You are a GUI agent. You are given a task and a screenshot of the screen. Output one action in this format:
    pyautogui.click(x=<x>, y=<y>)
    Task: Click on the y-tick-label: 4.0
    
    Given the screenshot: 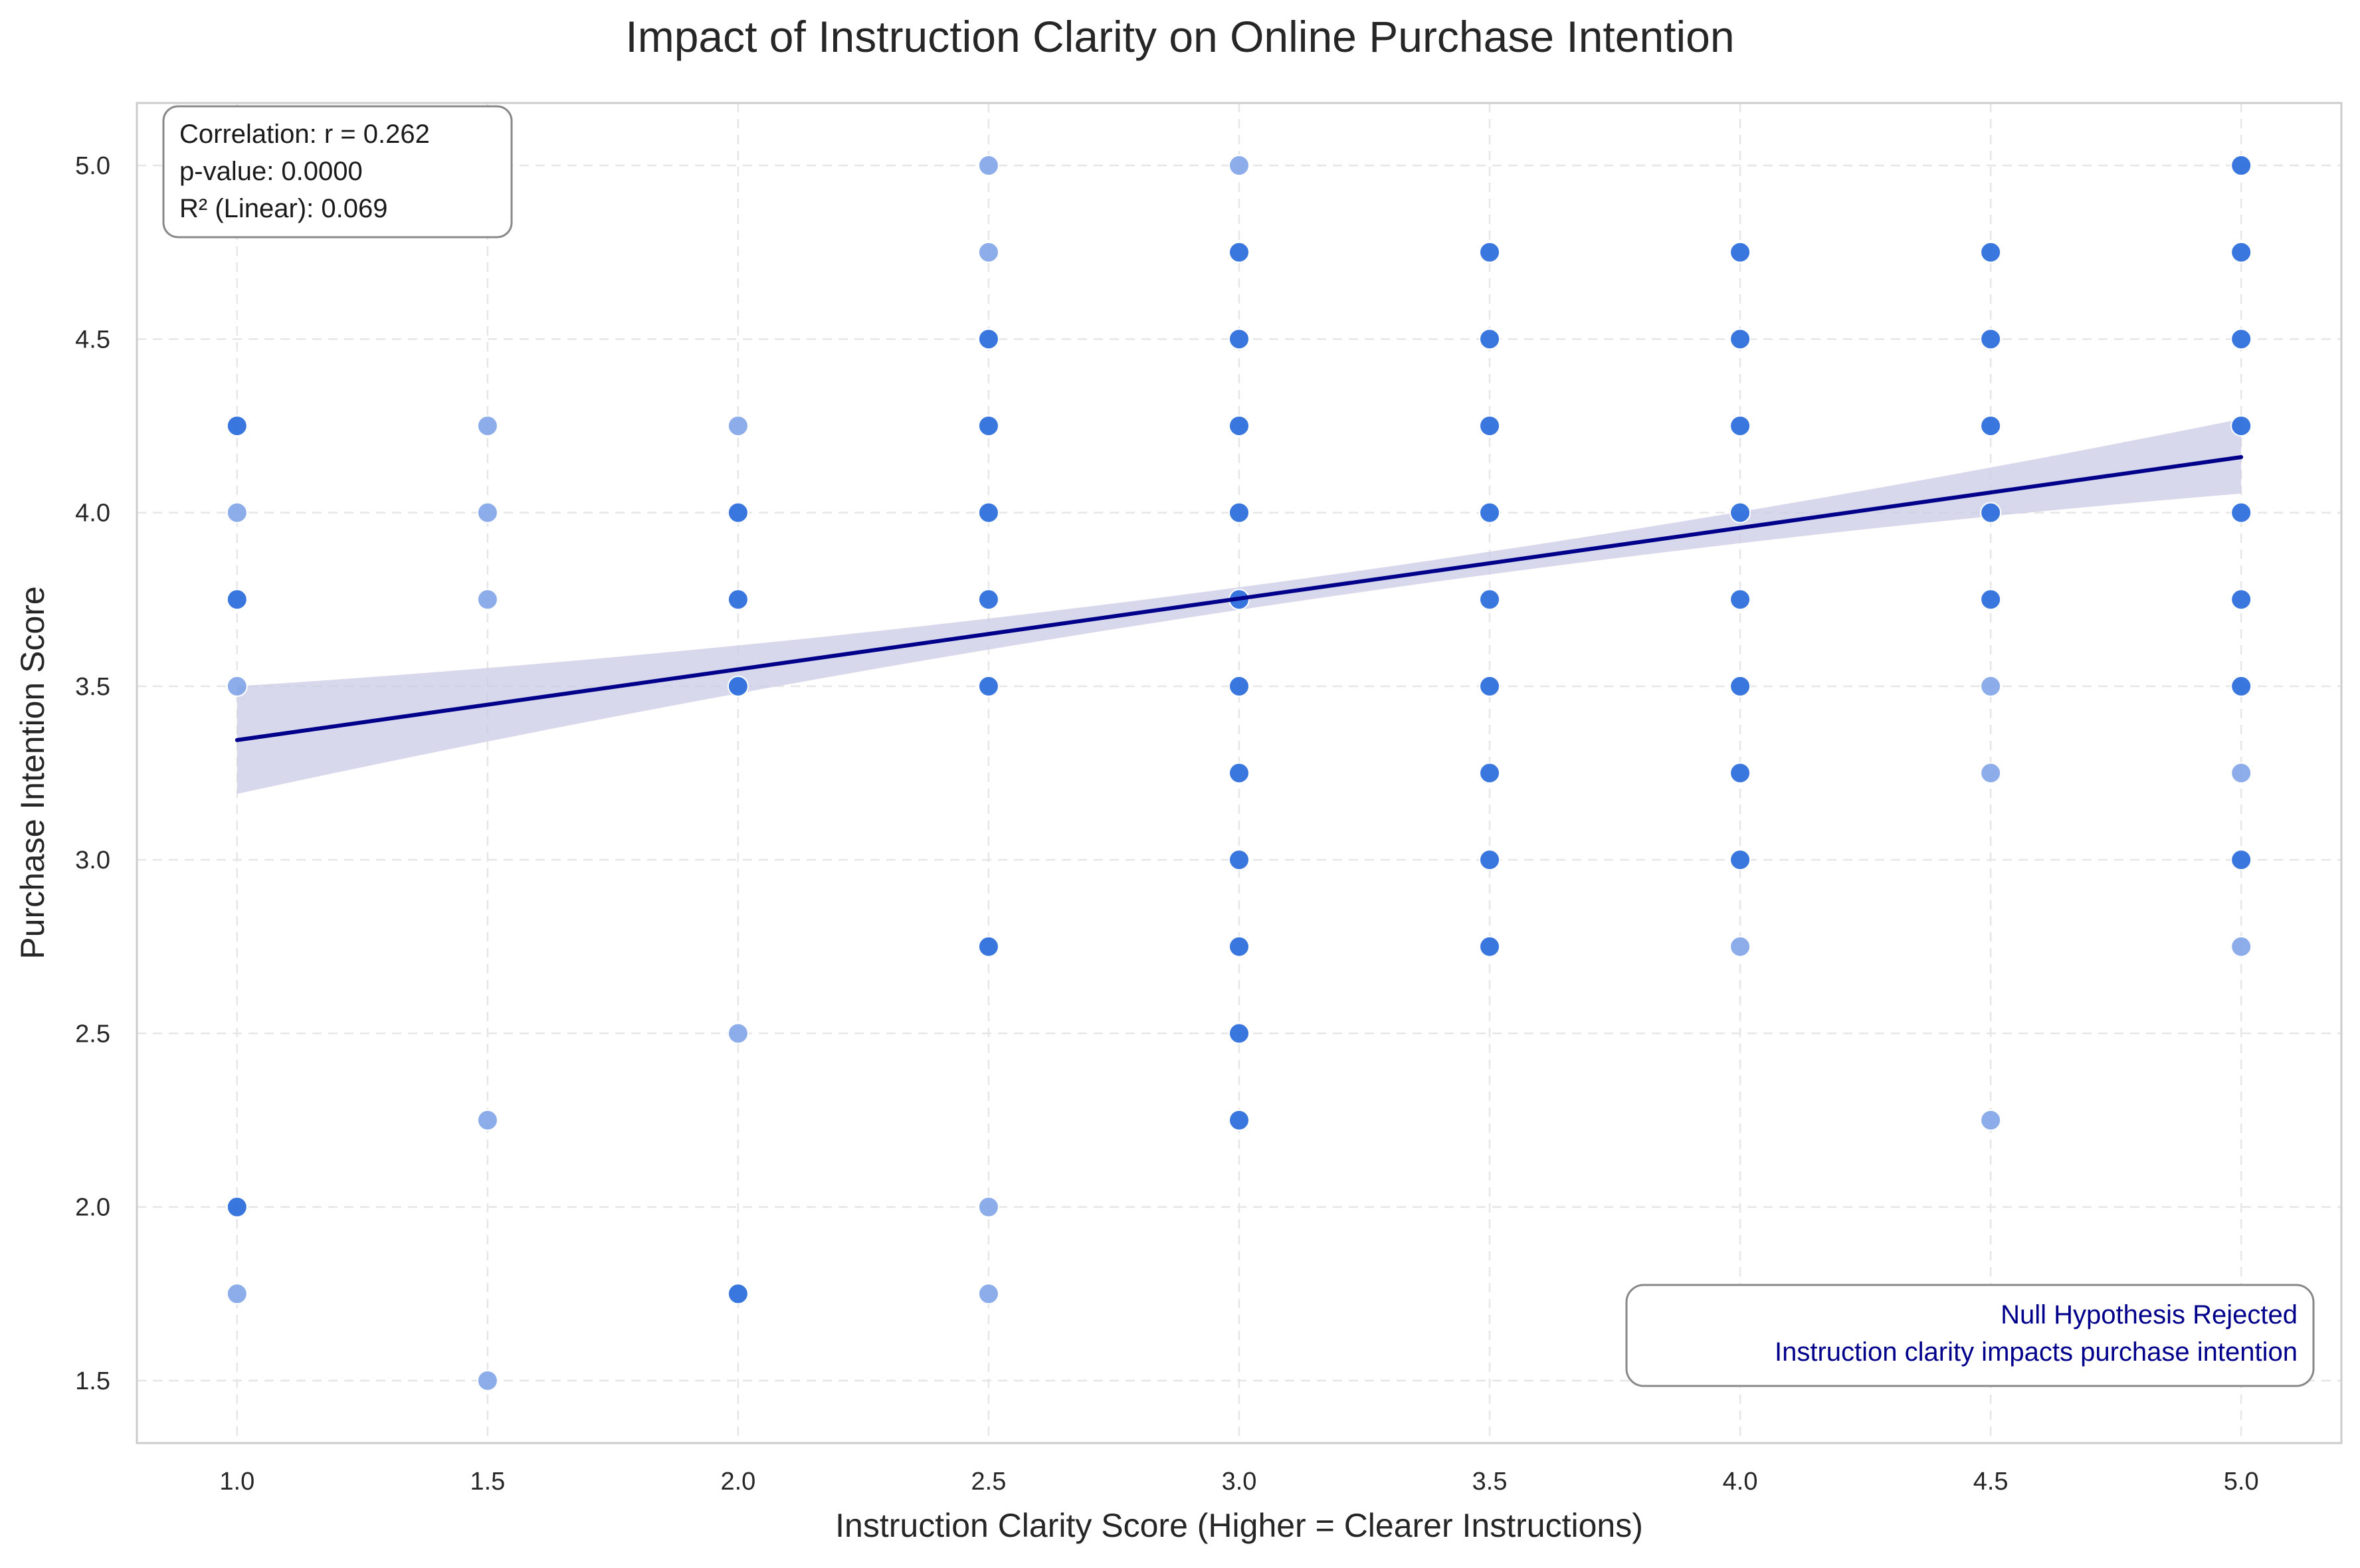 What is the action you would take?
    pyautogui.click(x=92, y=514)
    